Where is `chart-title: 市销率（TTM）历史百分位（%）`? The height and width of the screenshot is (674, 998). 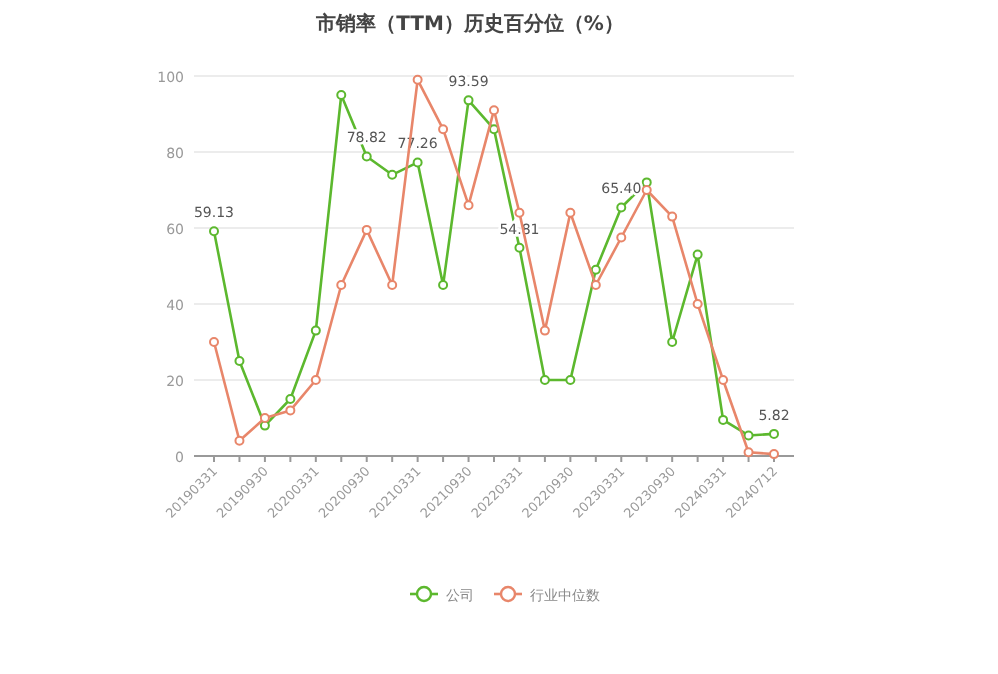
chart-title: 市销率（TTM）历史百分位（%） is located at coordinates (469, 24).